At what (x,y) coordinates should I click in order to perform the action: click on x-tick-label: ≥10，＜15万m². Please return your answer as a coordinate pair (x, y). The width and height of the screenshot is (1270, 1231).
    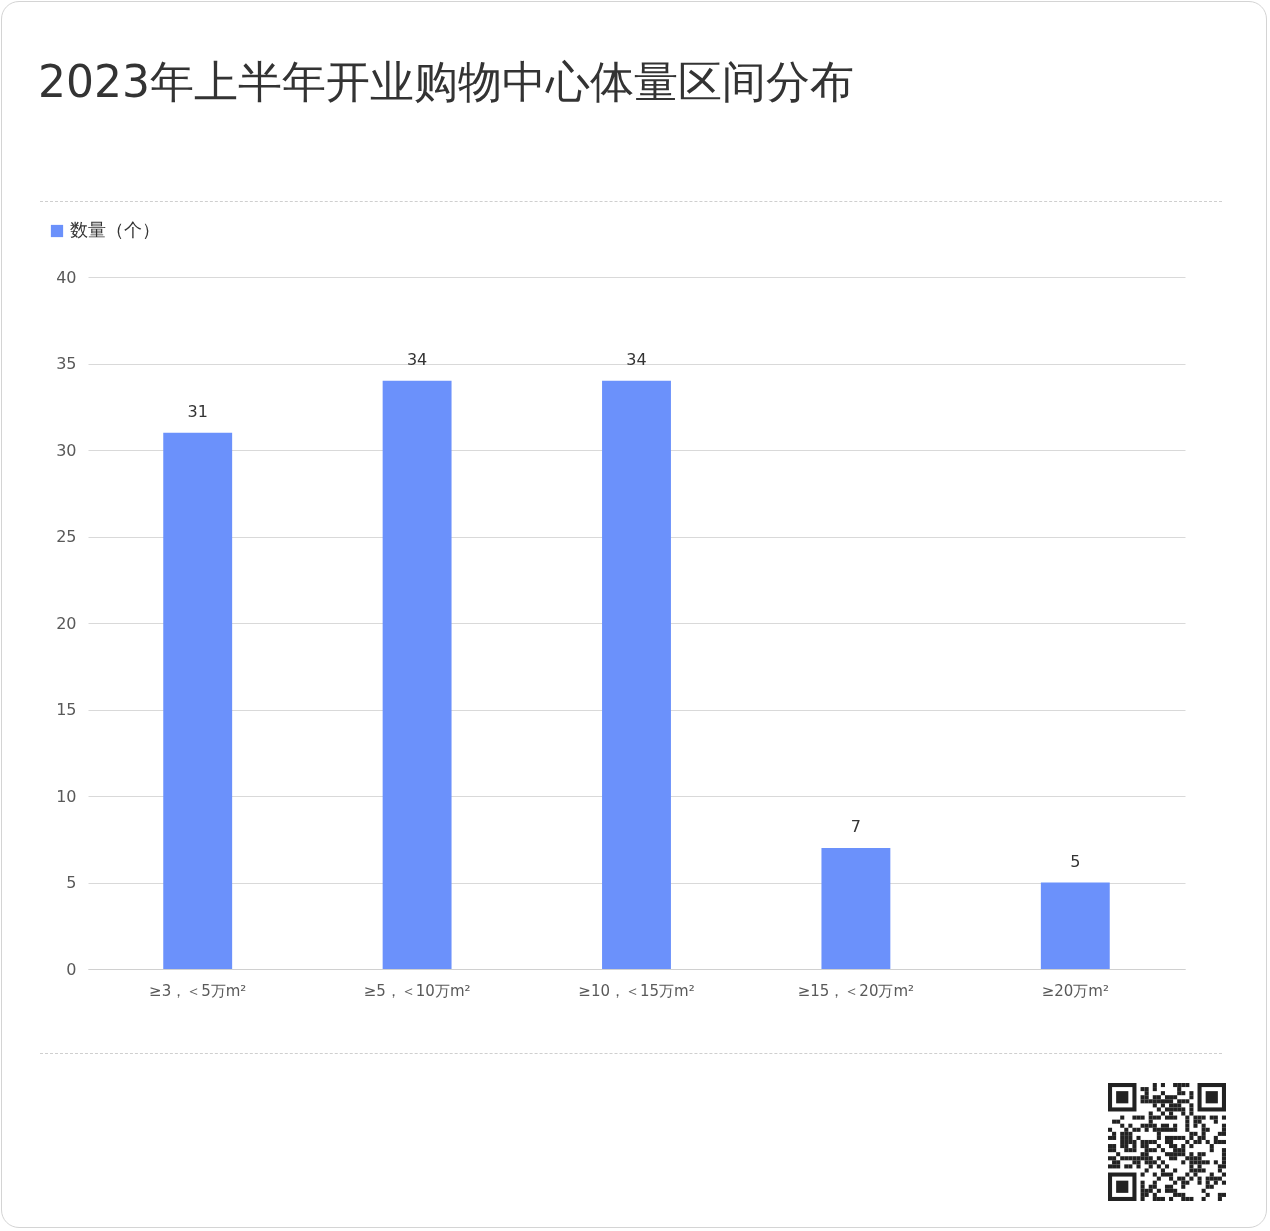
    Looking at the image, I should click on (636, 990).